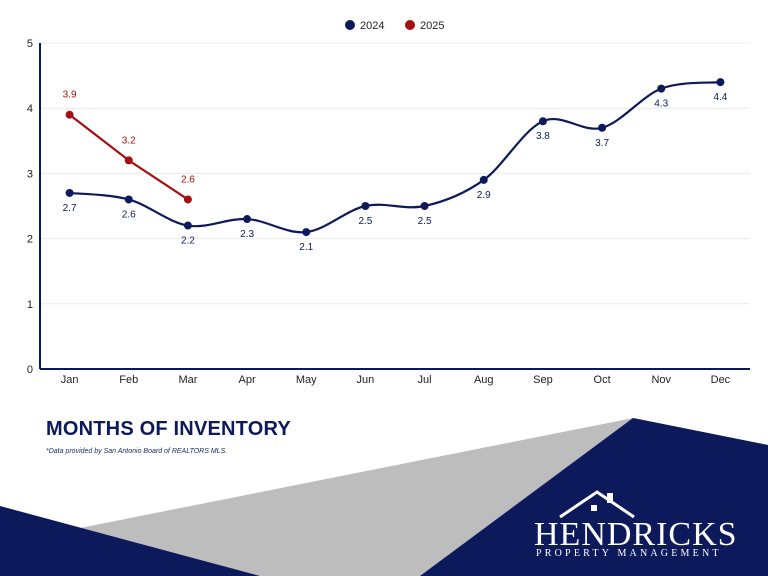  I want to click on data-label-2025: 3.2, so click(129, 140).